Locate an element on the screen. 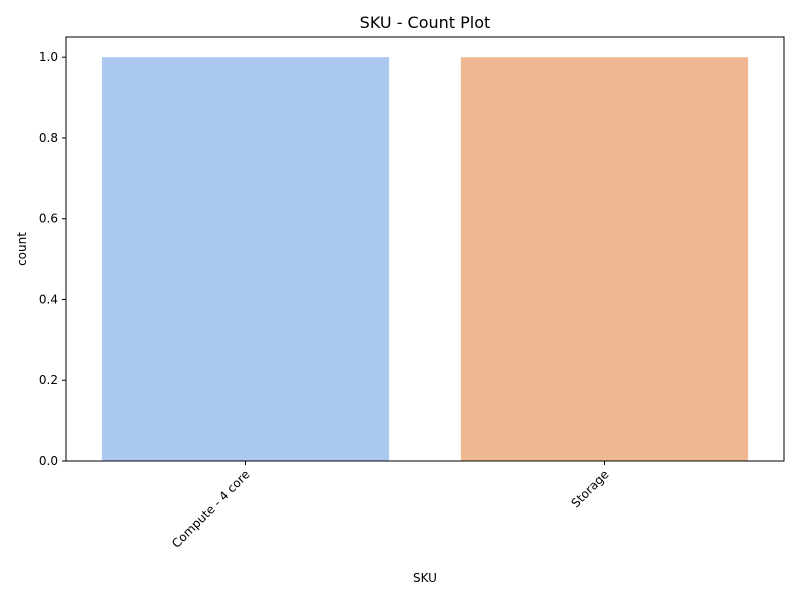  y-tick-label: 0.8 is located at coordinates (48, 138).